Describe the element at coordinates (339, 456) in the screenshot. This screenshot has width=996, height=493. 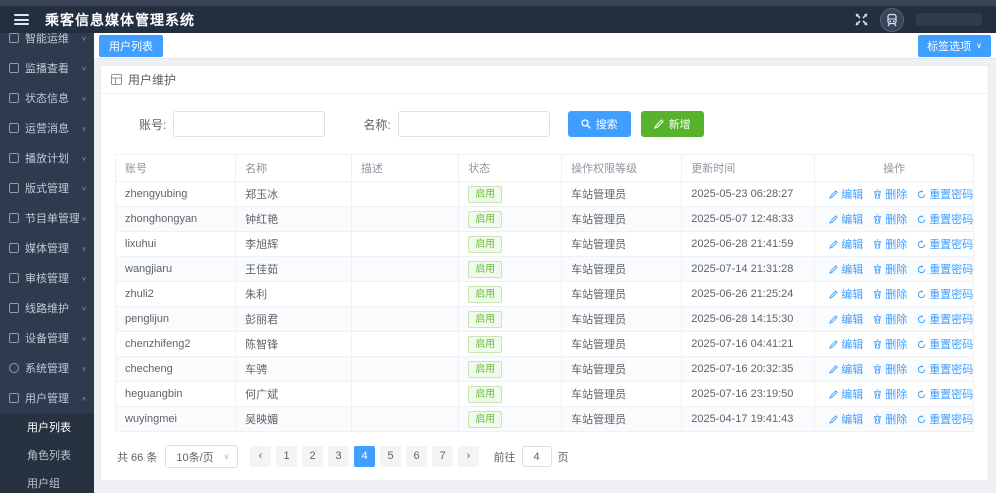
I see `pager-page-3: 3` at that location.